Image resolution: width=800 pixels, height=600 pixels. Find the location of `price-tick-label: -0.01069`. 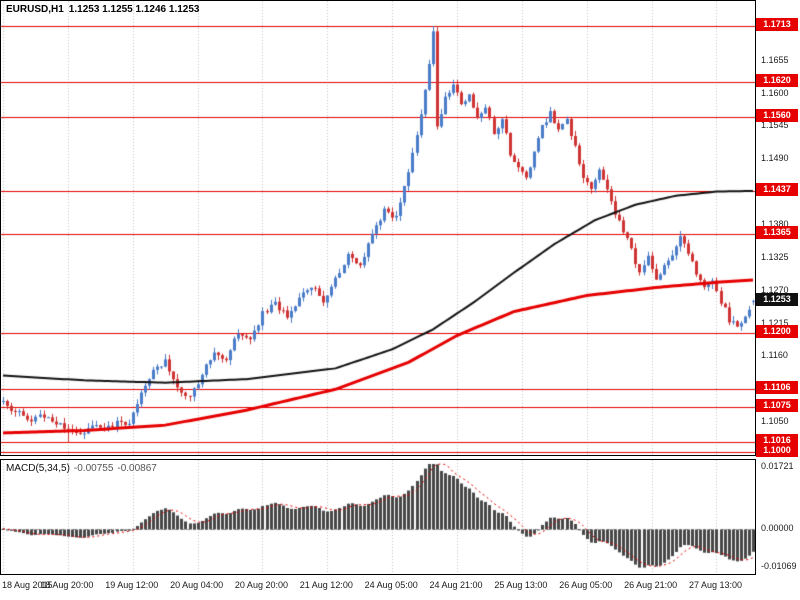

price-tick-label: -0.01069 is located at coordinates (779, 566).